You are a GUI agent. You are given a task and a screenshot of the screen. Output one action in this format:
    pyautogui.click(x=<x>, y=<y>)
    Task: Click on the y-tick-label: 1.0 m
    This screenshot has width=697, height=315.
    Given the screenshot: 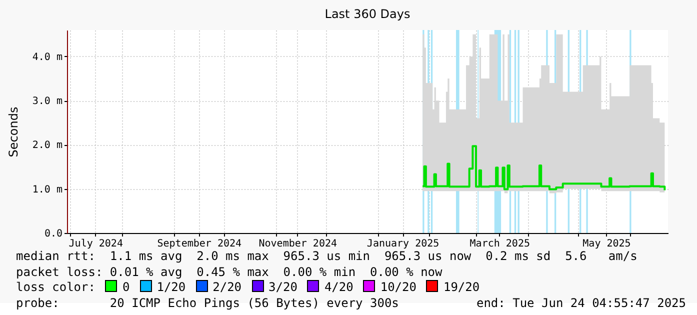 What is the action you would take?
    pyautogui.click(x=47, y=190)
    